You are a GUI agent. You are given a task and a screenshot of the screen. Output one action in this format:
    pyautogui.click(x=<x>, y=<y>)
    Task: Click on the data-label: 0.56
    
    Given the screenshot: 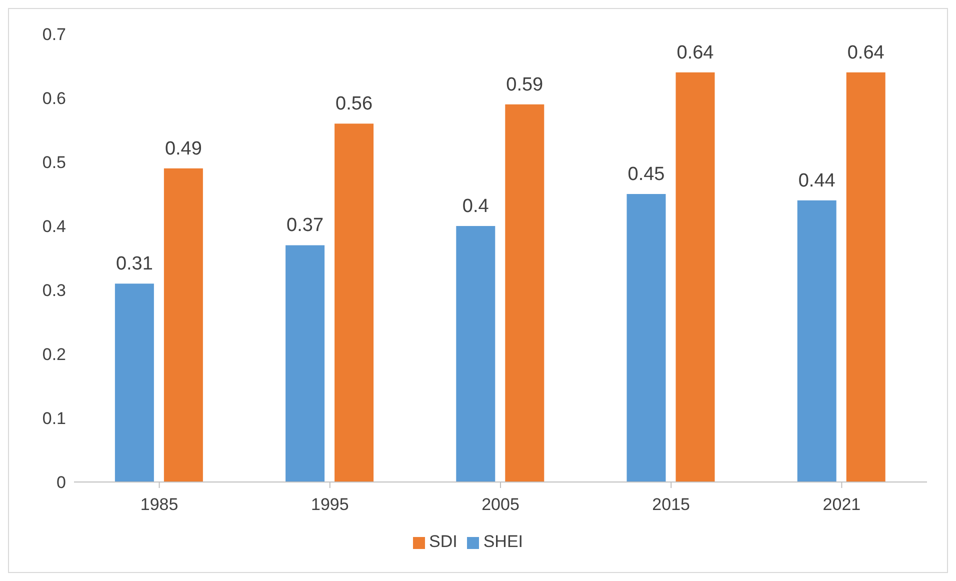 What is the action you would take?
    pyautogui.click(x=354, y=104)
    